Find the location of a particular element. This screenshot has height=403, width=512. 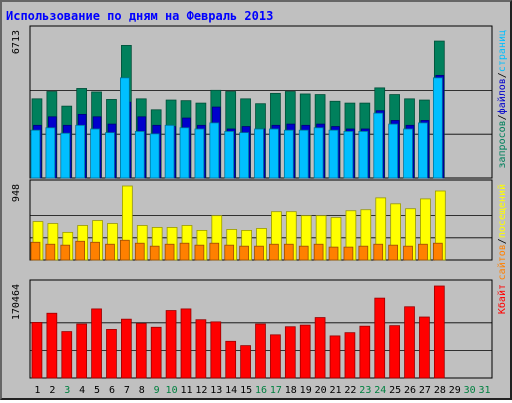

bytes-legend: Кбайт is located at coordinates (502, 299).